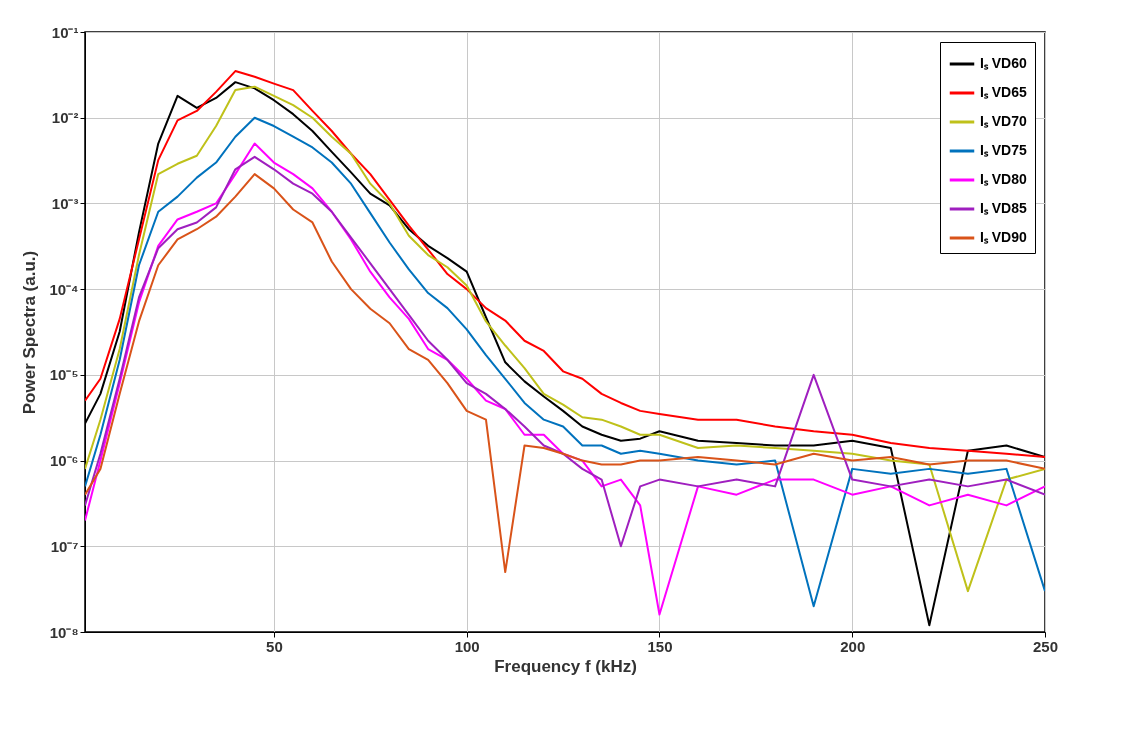 The image size is (1127, 751). What do you see at coordinates (64, 289) in the screenshot?
I see `y-tick-label: 10⁻⁴` at bounding box center [64, 289].